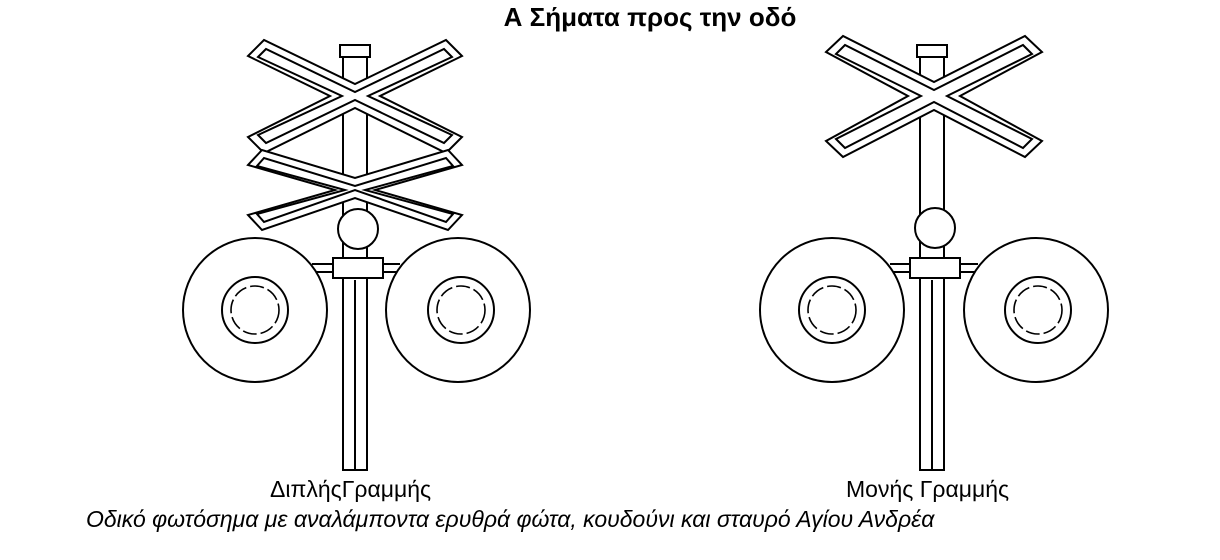  I want to click on crossbuck, so click(934, 96).